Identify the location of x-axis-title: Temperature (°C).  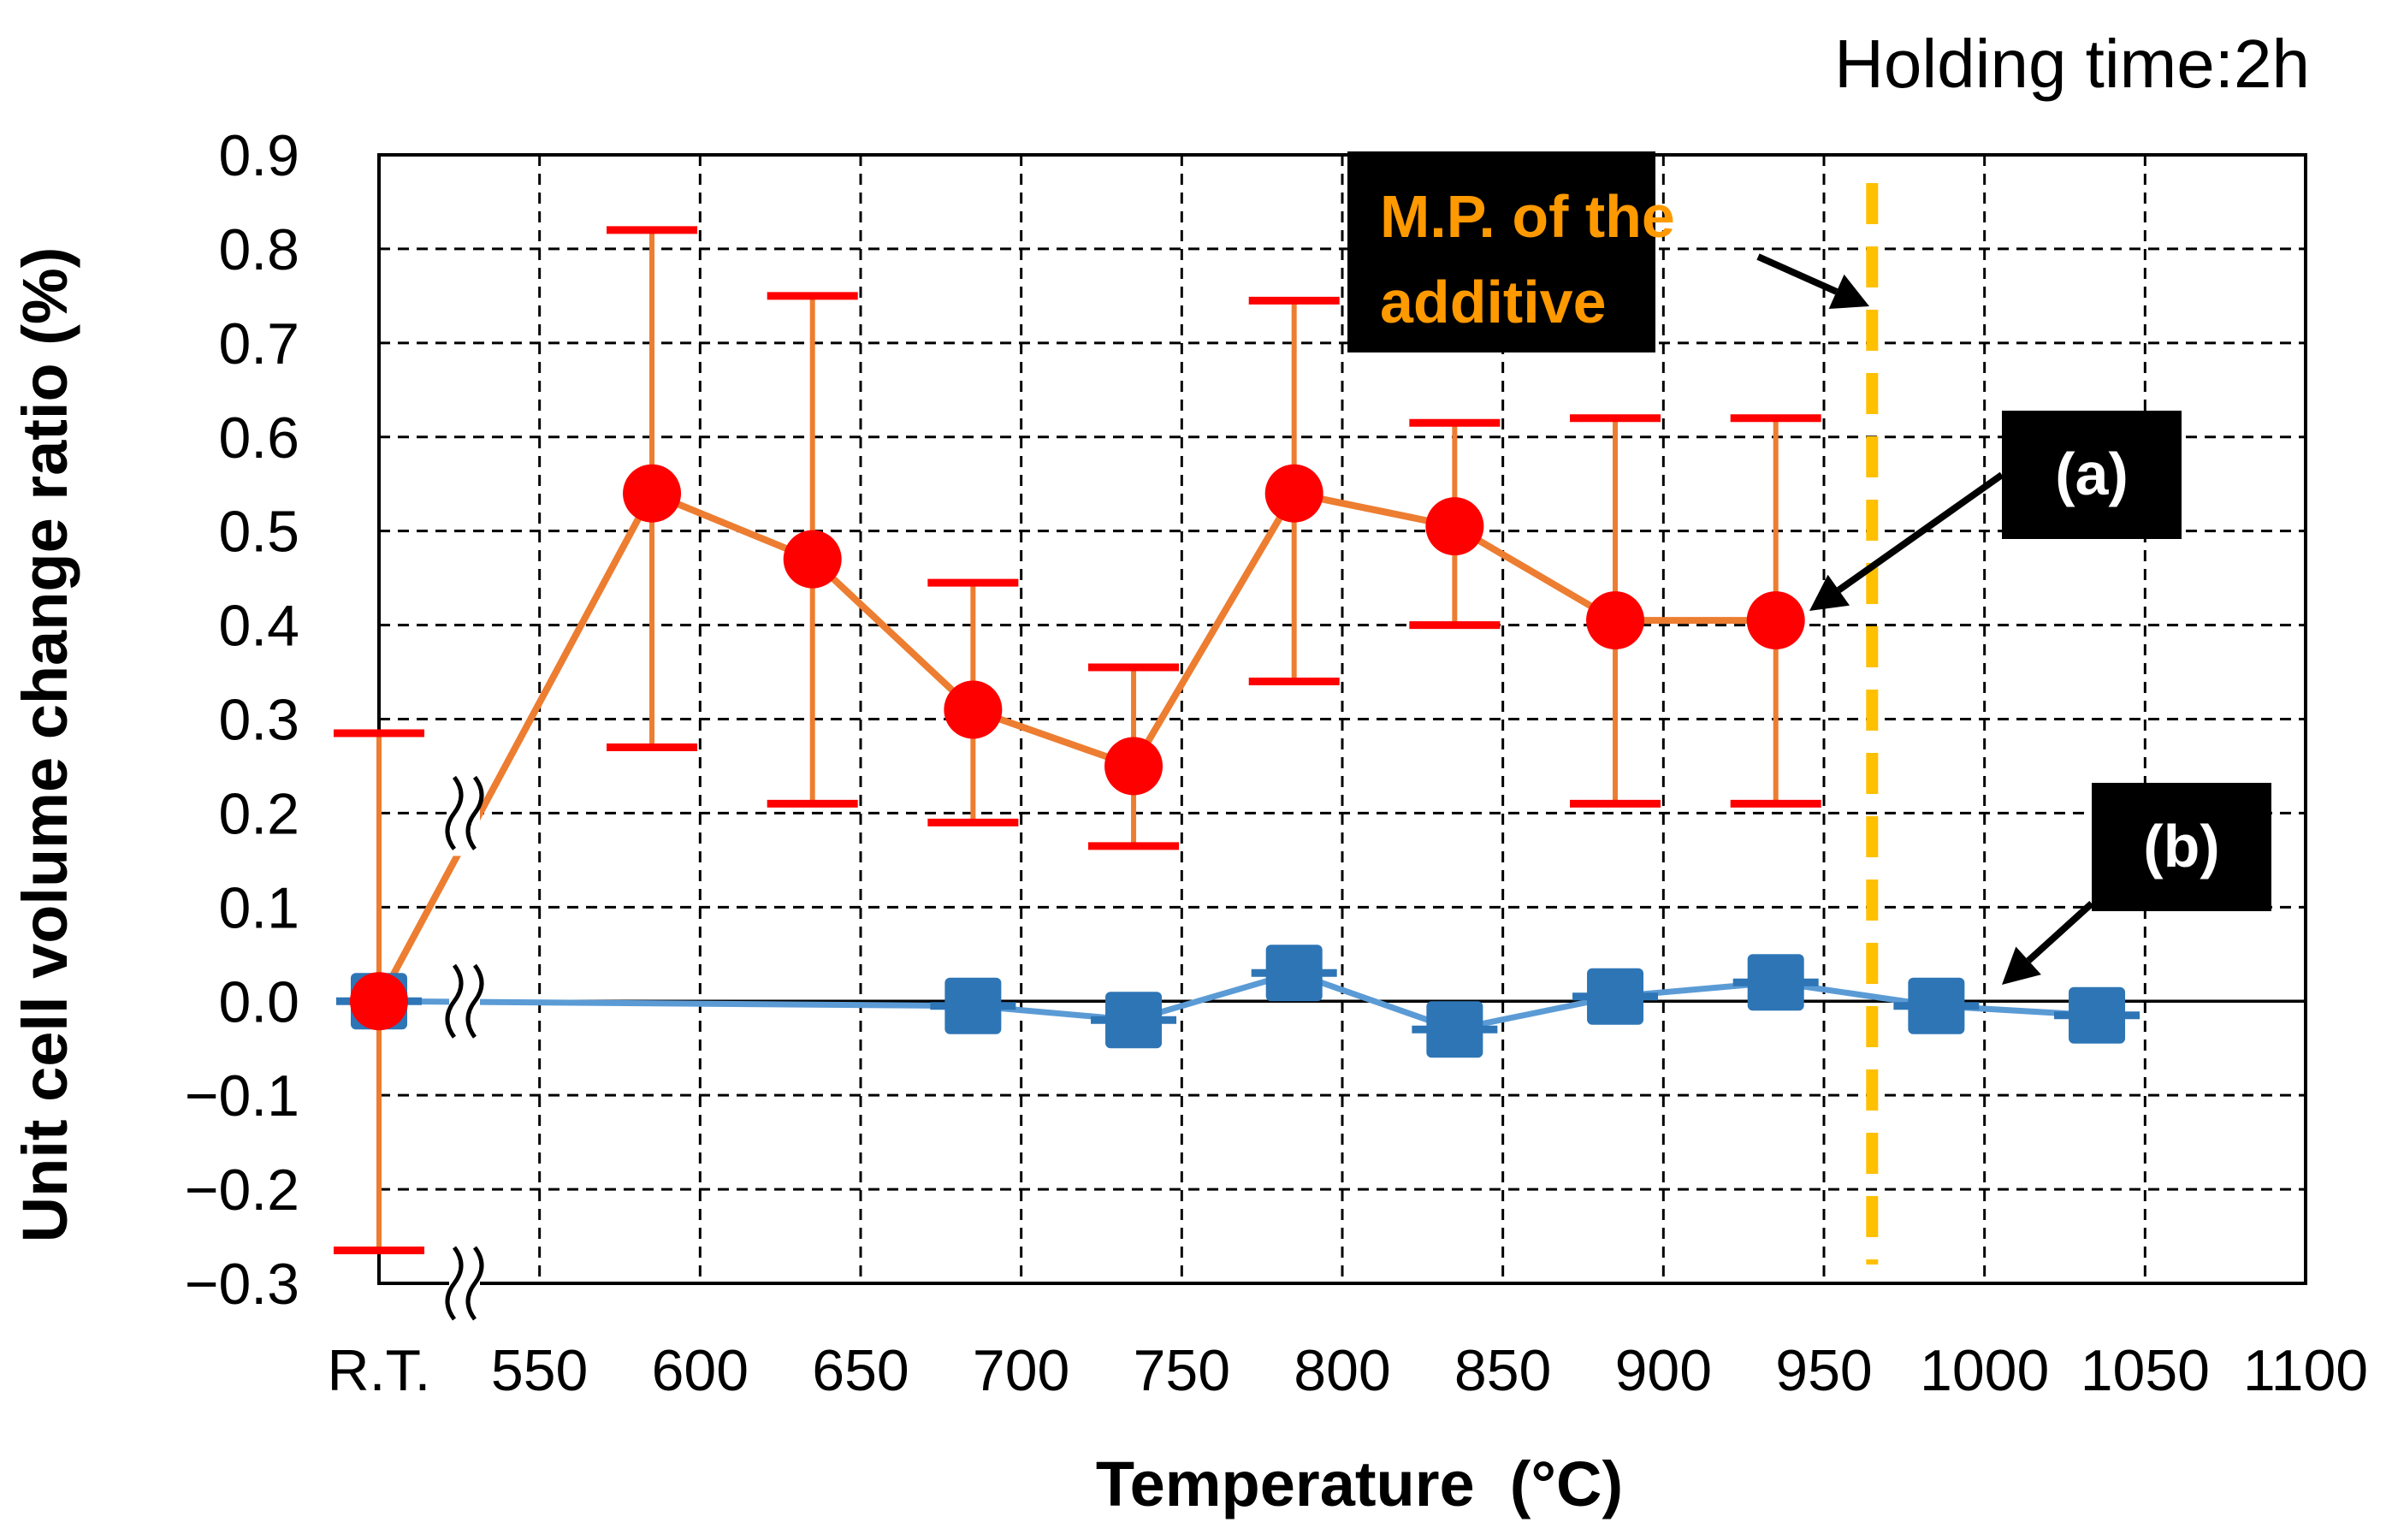
(1359, 1483).